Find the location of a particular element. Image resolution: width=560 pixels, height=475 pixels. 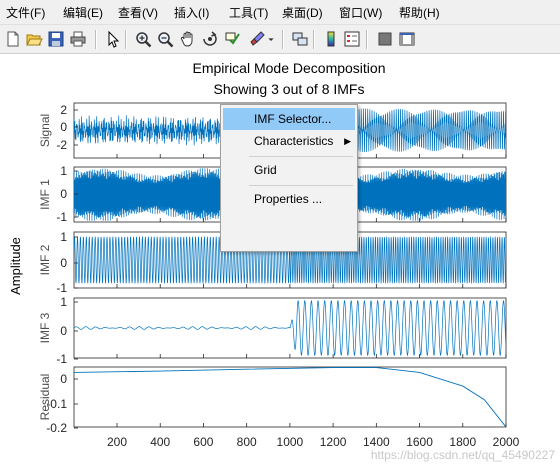

print-button is located at coordinates (78, 39).